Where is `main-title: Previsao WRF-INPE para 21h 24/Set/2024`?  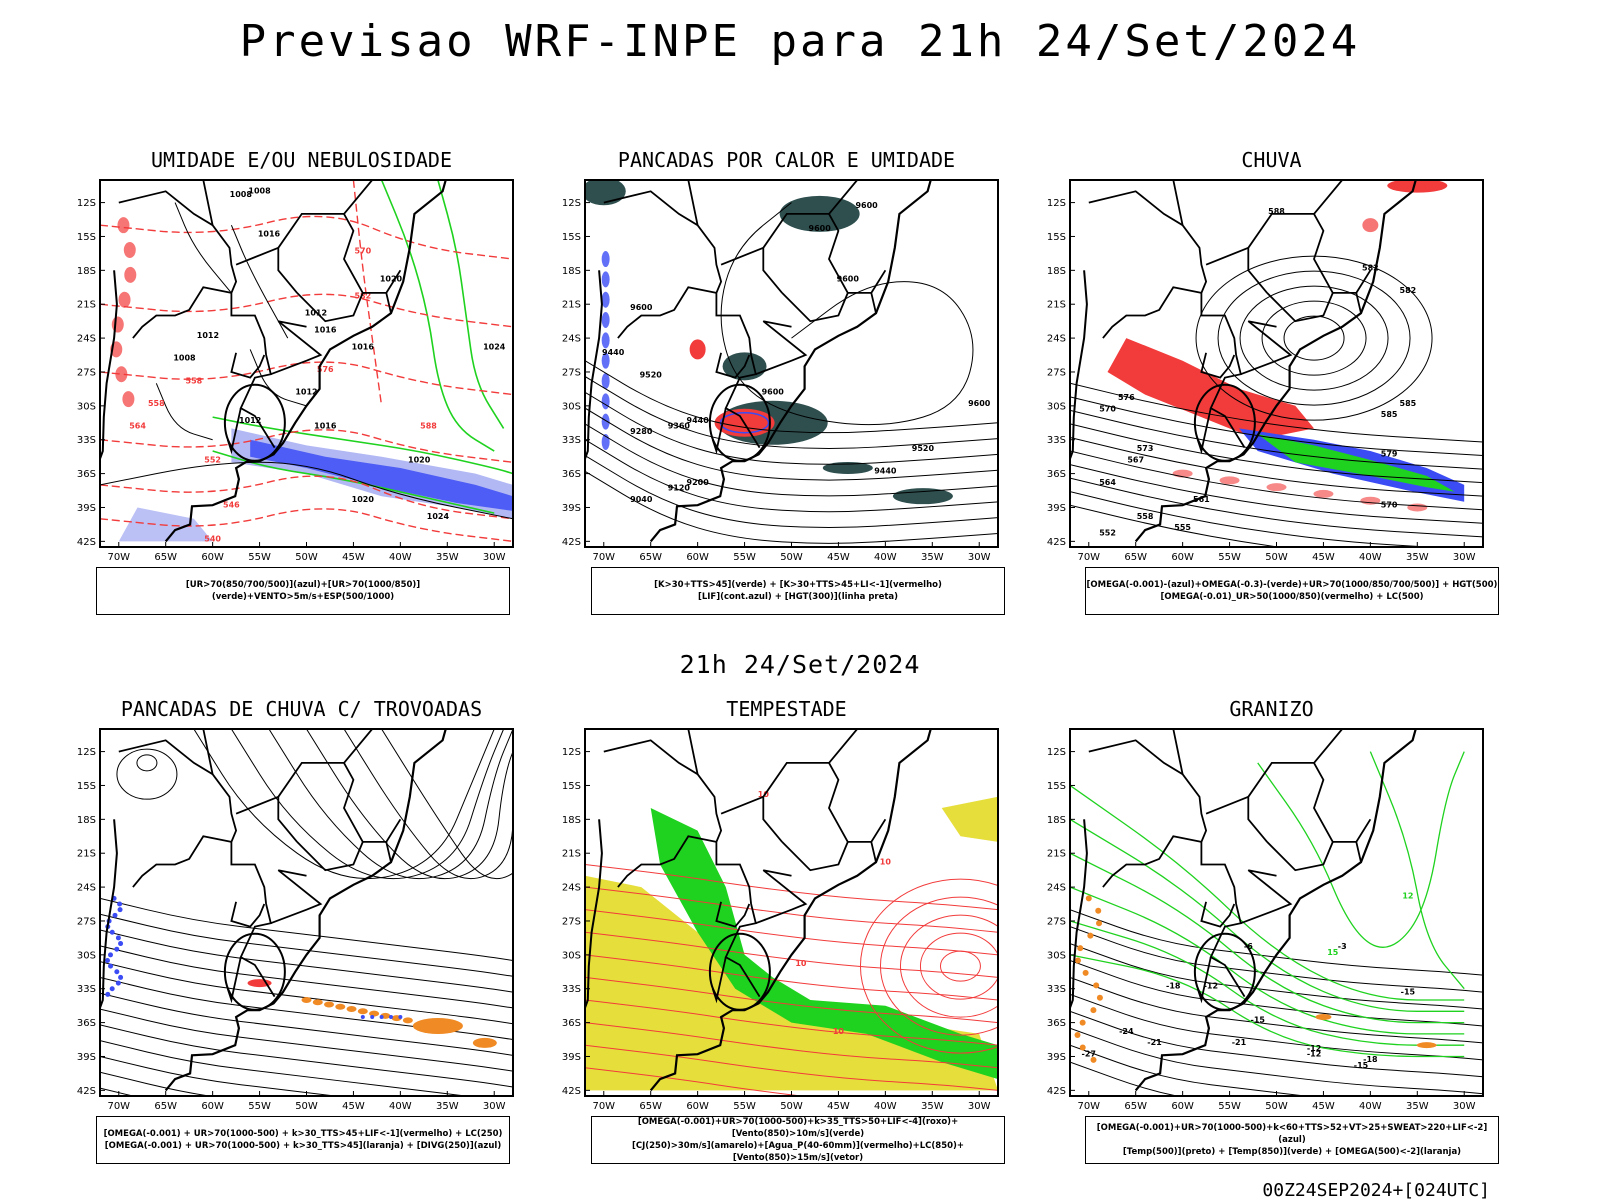
main-title: Previsao WRF-INPE para 21h 24/Set/2024 is located at coordinates (800, 41).